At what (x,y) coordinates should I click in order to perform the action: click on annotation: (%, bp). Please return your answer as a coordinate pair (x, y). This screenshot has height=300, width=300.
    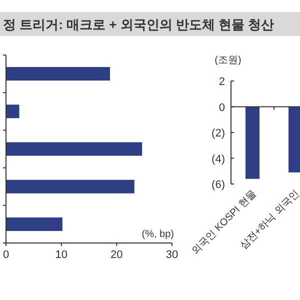
    Looking at the image, I should click on (158, 234).